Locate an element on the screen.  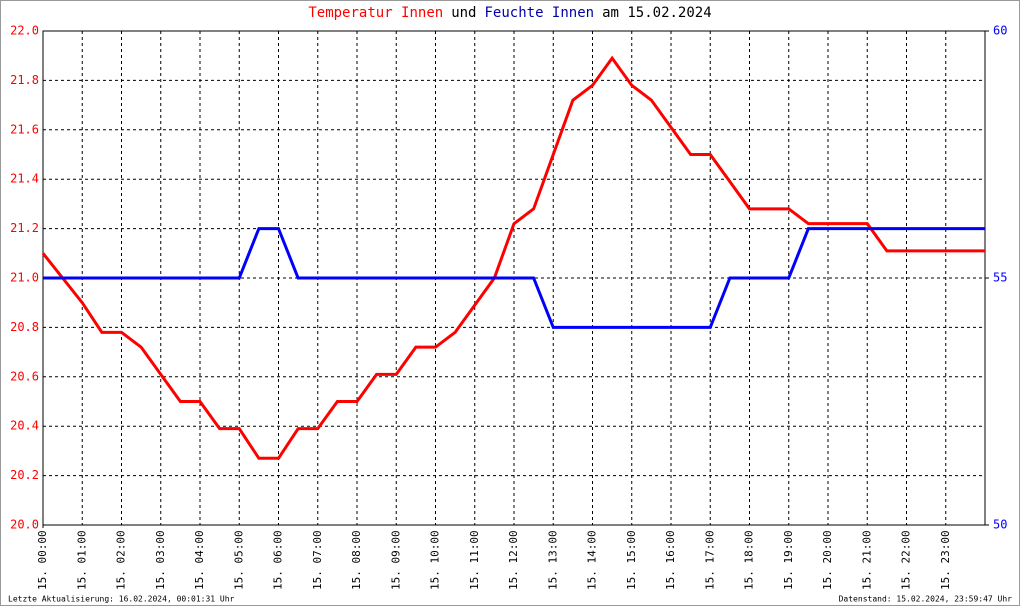
x-tick-label: 15. 02:00 is located at coordinates (121, 560).